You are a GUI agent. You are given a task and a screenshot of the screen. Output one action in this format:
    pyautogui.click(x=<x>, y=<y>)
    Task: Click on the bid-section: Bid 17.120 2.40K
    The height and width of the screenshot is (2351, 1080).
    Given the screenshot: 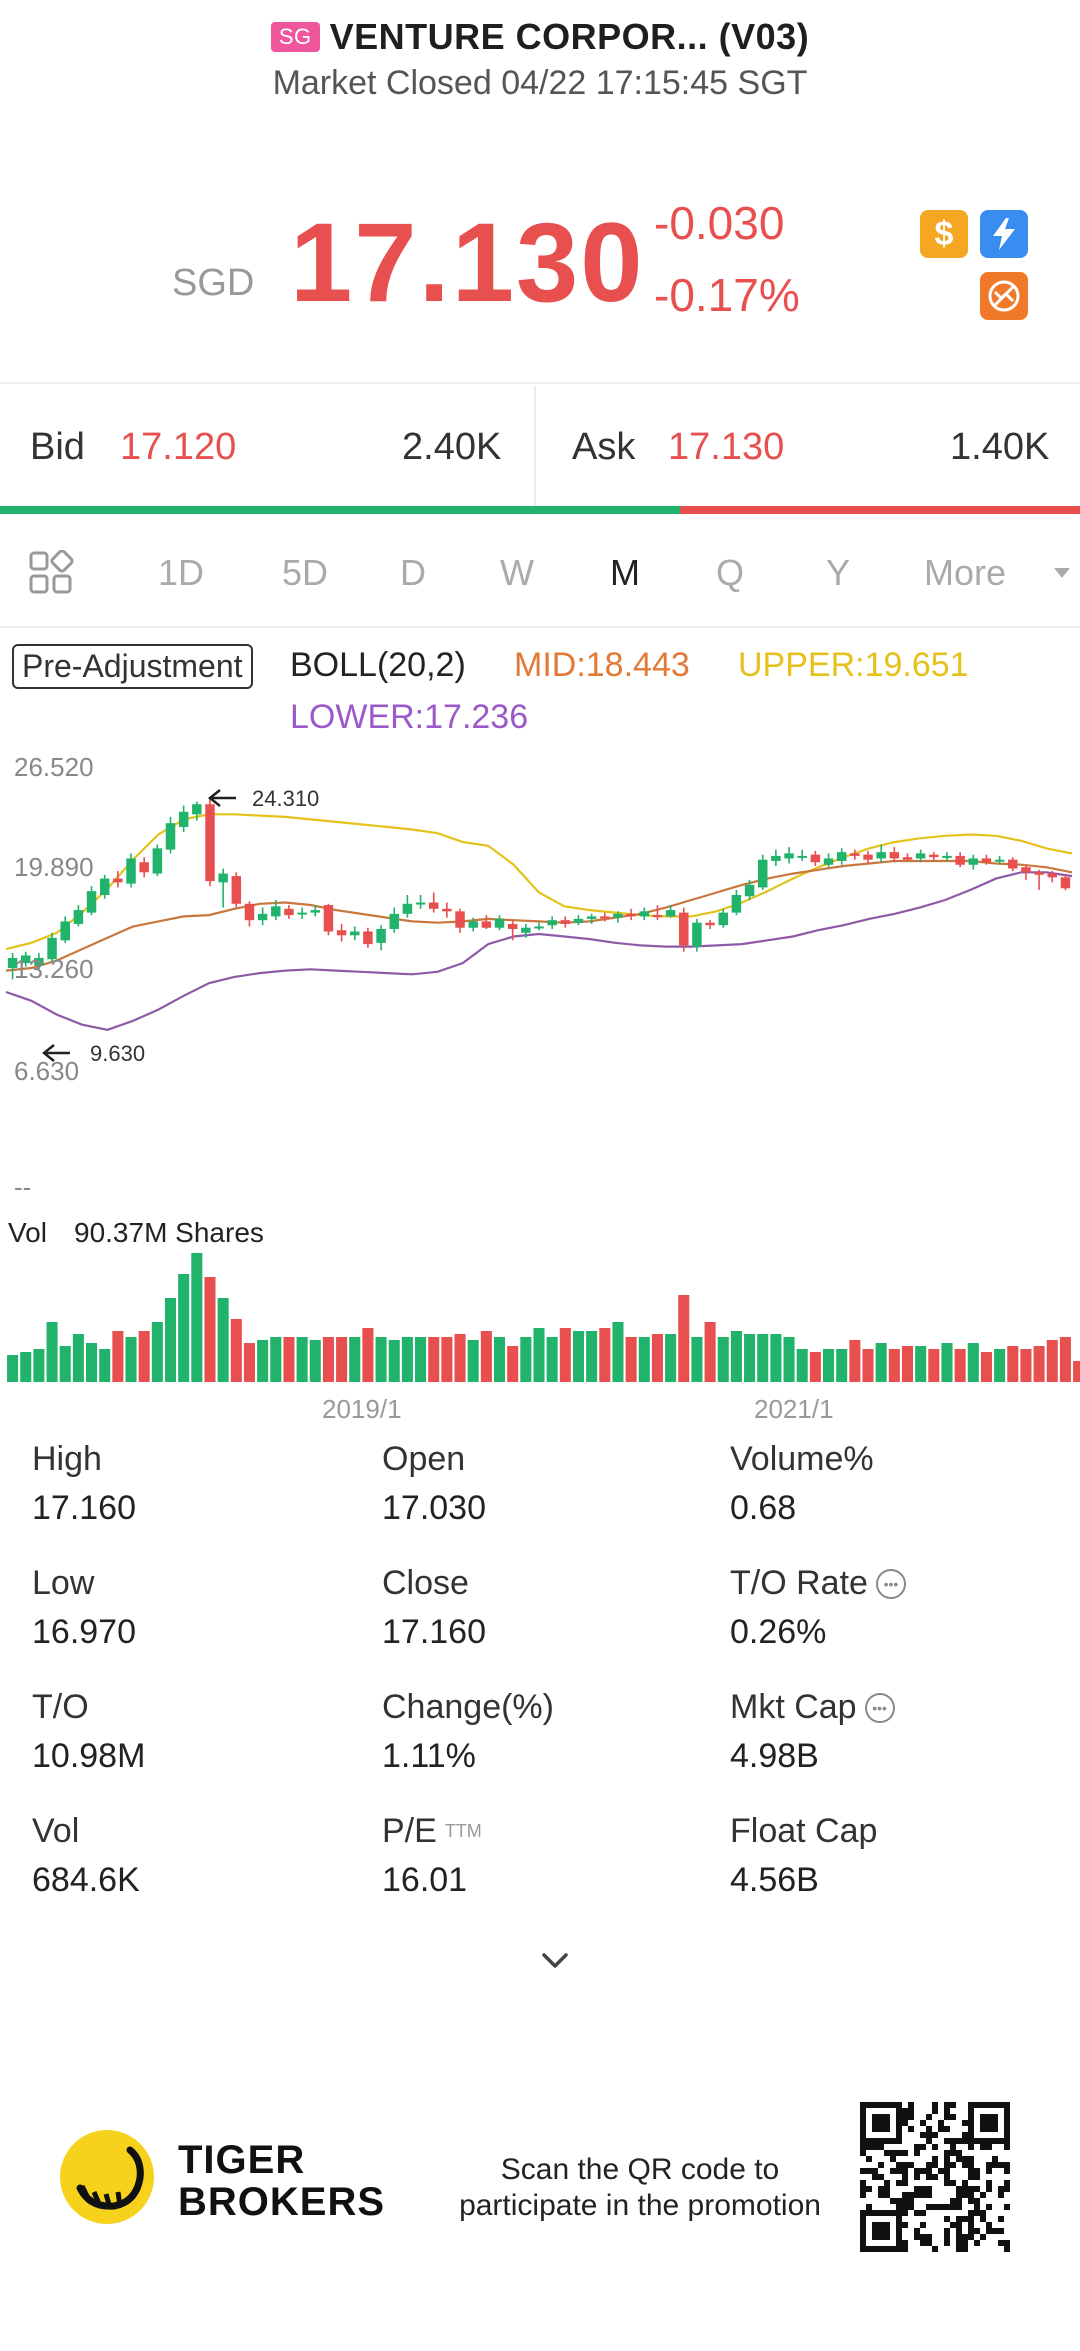 What is the action you would take?
    pyautogui.click(x=270, y=448)
    